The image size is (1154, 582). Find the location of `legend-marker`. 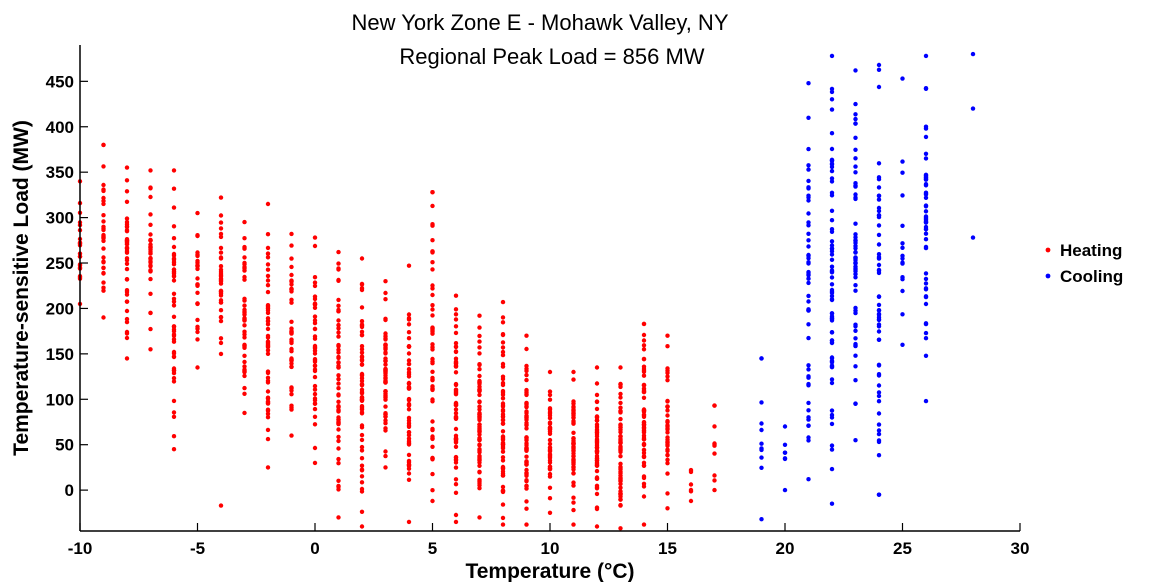

legend-marker is located at coordinates (1048, 250).